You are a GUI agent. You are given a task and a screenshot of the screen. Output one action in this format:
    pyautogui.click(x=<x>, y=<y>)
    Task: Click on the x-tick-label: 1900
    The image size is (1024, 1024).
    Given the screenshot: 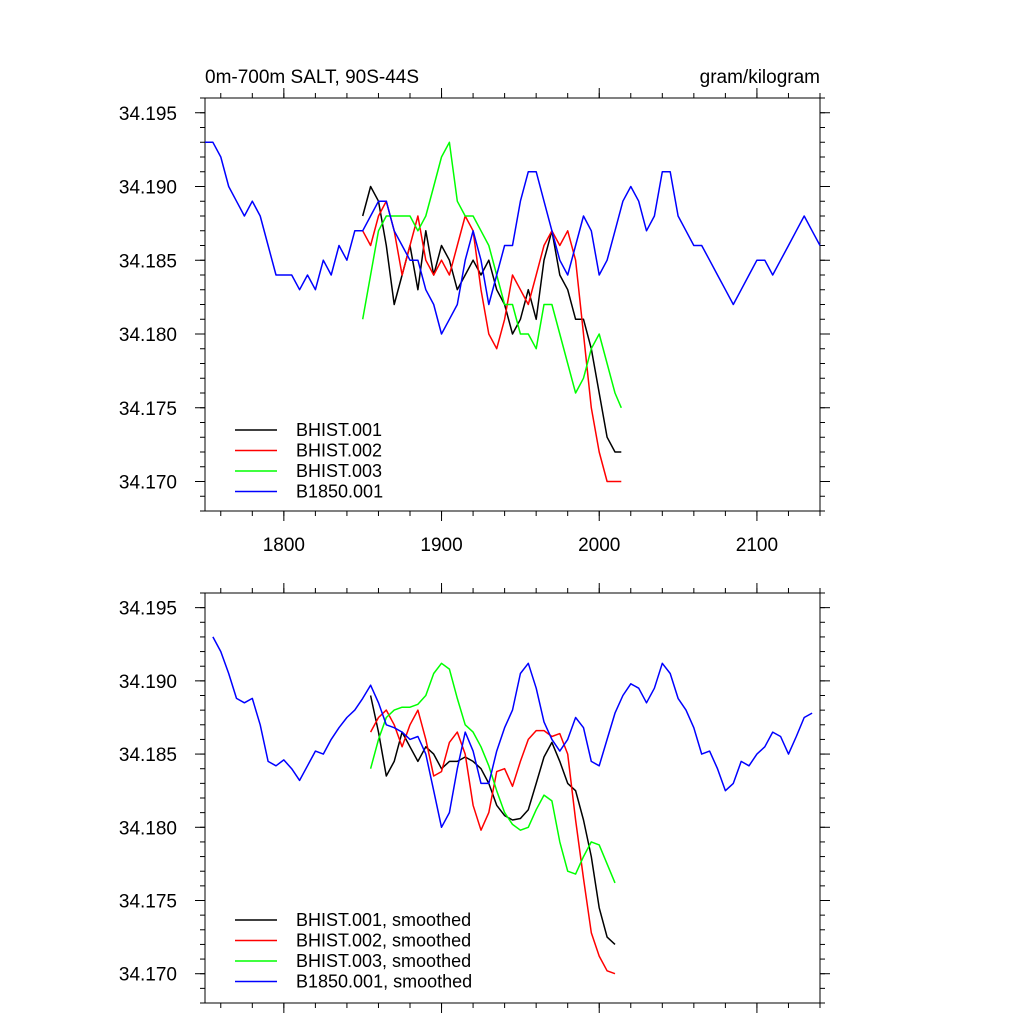 What is the action you would take?
    pyautogui.click(x=441, y=545)
    